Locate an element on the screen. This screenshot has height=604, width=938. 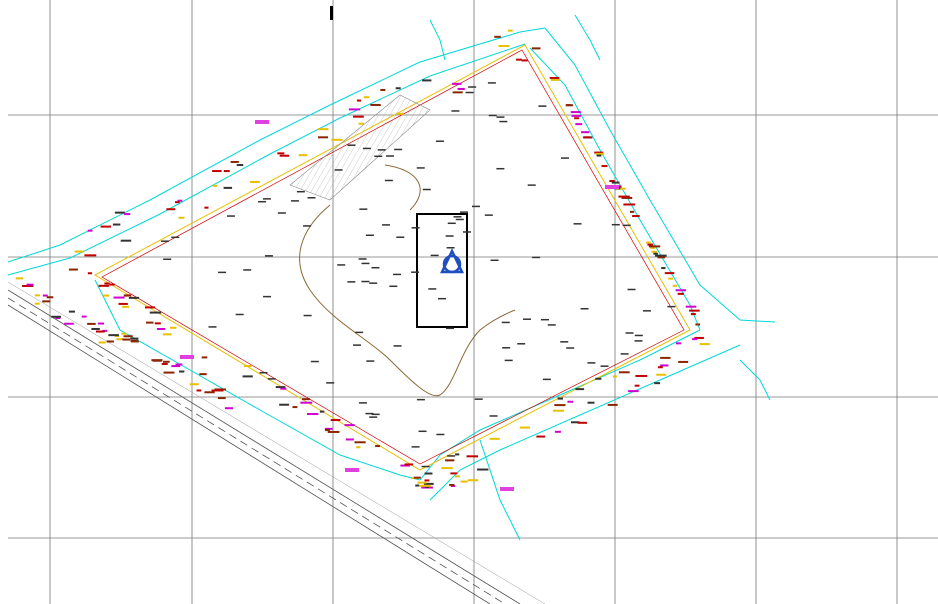
road-edge-east-outer is located at coordinates (660, 175).